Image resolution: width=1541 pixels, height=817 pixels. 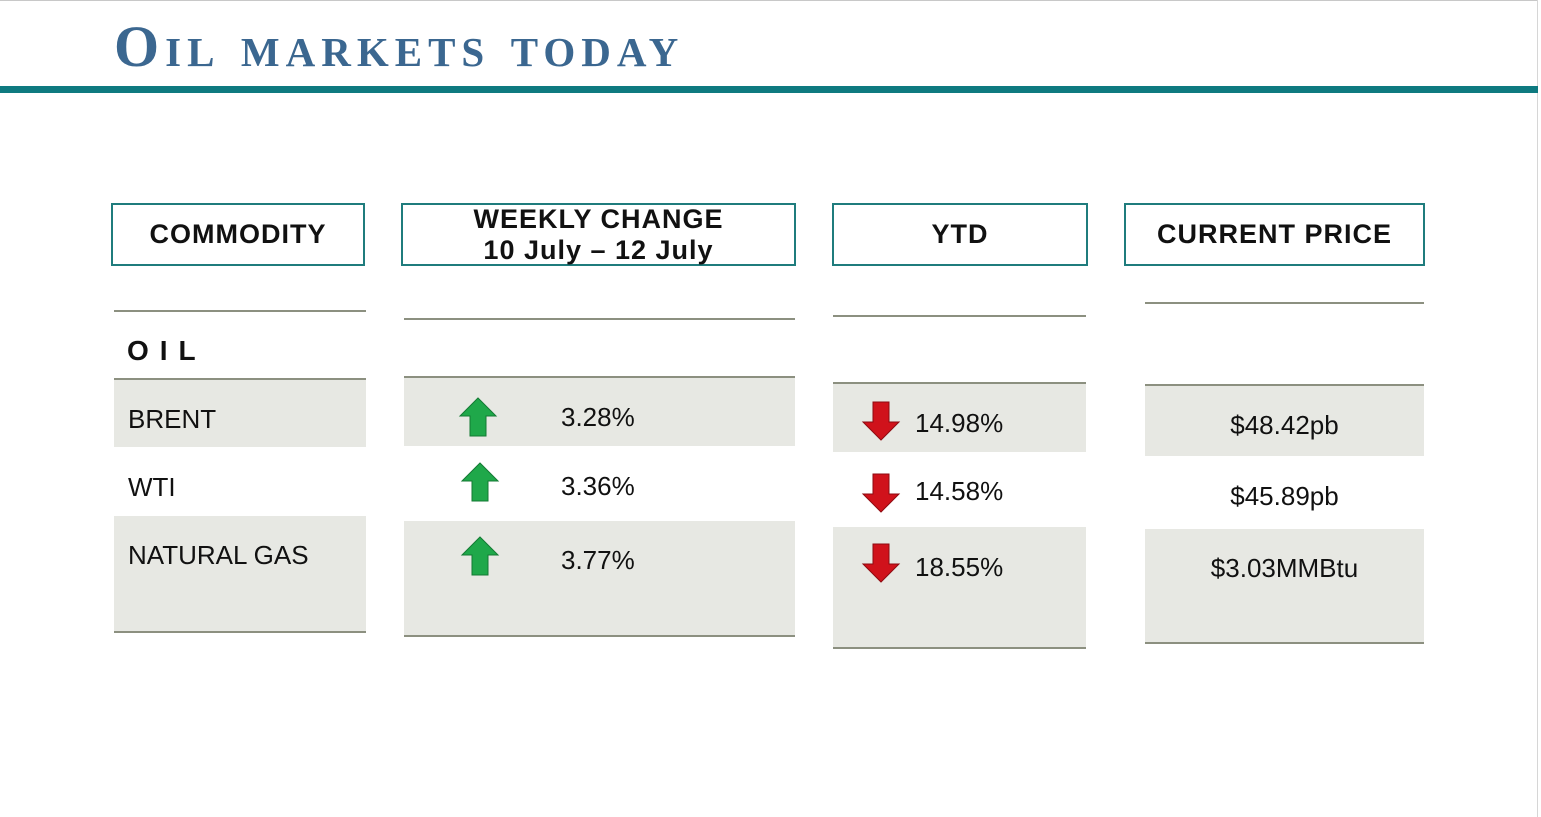 What do you see at coordinates (240, 379) in the screenshot?
I see `commodity-oil-rule` at bounding box center [240, 379].